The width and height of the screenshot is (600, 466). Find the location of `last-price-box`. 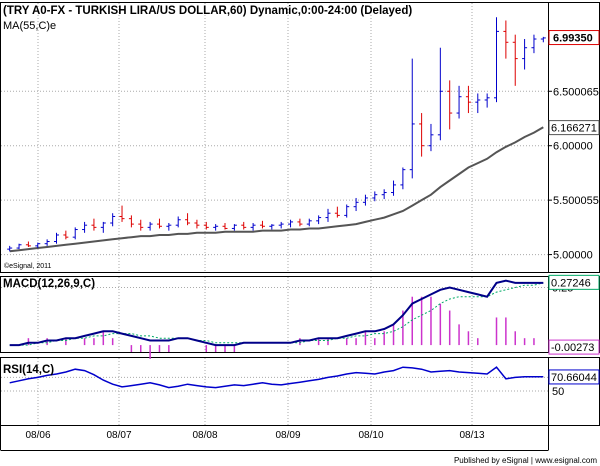

last-price-box is located at coordinates (574, 38).